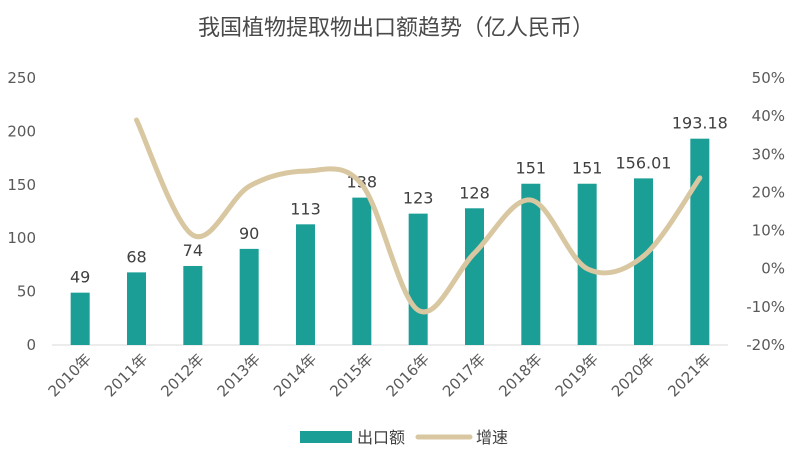 The image size is (792, 459). What do you see at coordinates (70, 375) in the screenshot?
I see `x-tick-0: 2010年` at bounding box center [70, 375].